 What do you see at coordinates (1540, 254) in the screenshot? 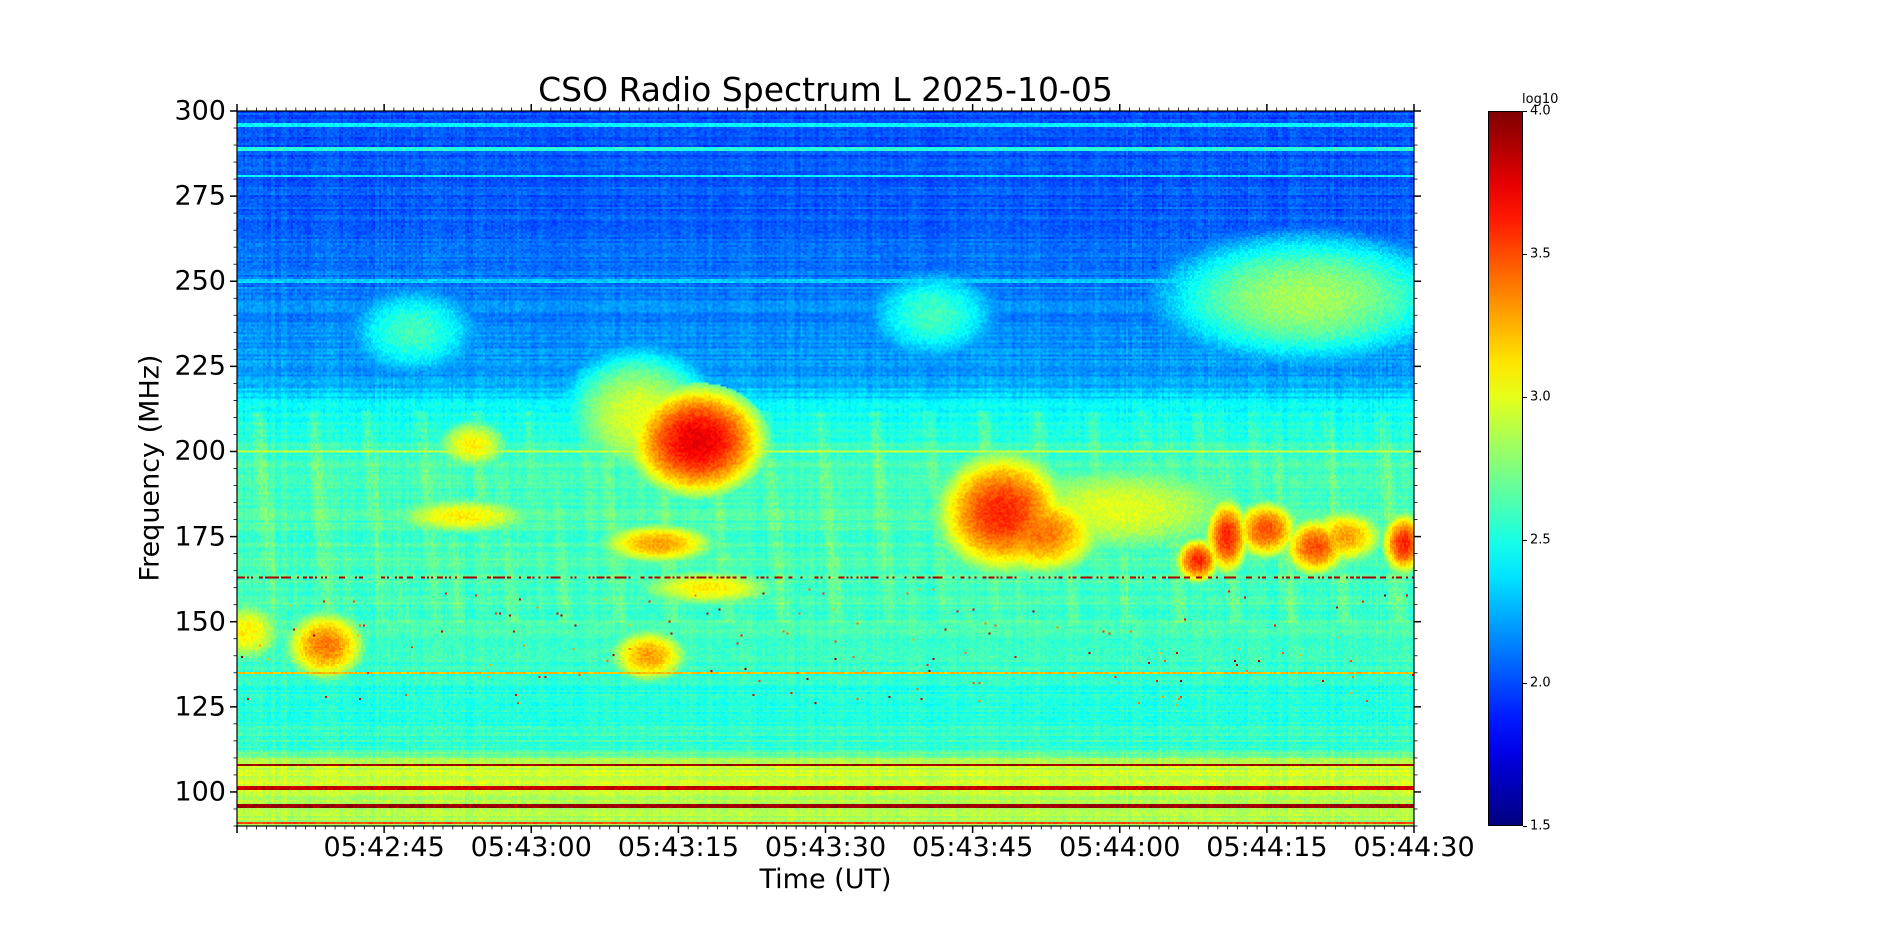
I see `colorbar-tick-label: 3.5` at bounding box center [1540, 254].